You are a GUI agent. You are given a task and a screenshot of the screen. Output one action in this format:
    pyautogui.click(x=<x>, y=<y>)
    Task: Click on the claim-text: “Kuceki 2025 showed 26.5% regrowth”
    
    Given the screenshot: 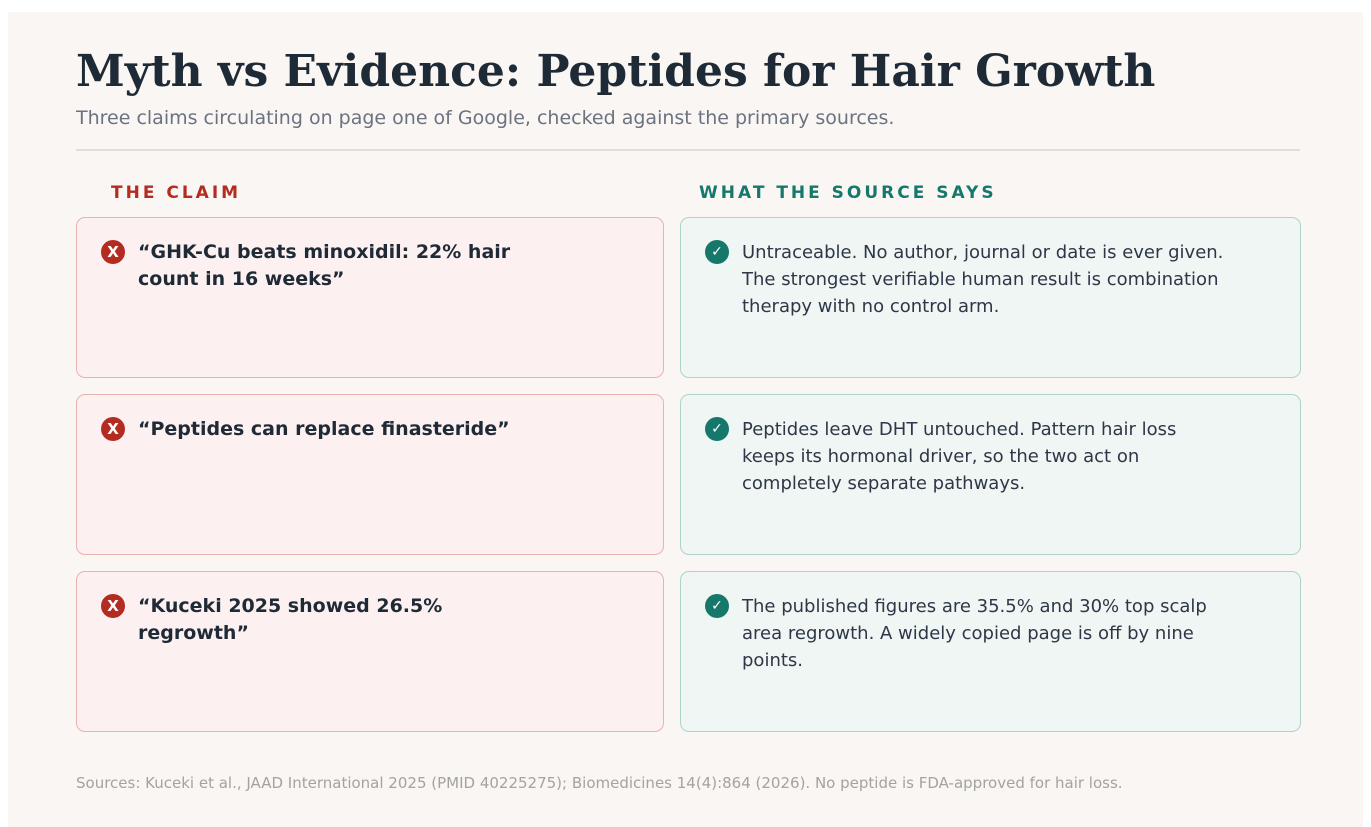 What is the action you would take?
    pyautogui.click(x=290, y=619)
    